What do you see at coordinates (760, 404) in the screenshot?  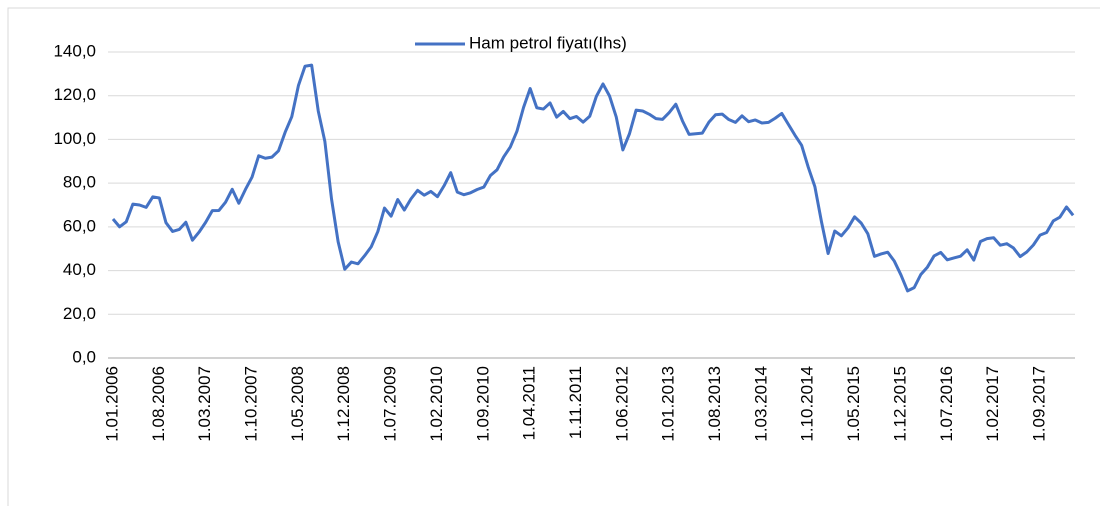 I see `x-tick-label: 1.03.2014` at bounding box center [760, 404].